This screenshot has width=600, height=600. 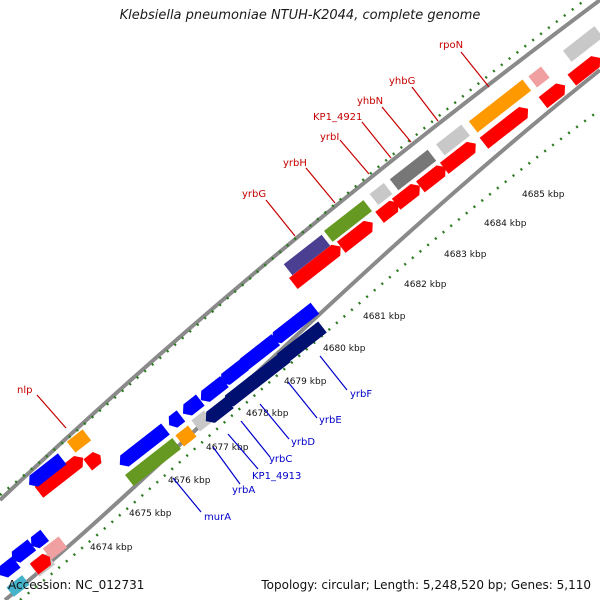 I want to click on gene-label-yrbG: yrbG, so click(x=254, y=194).